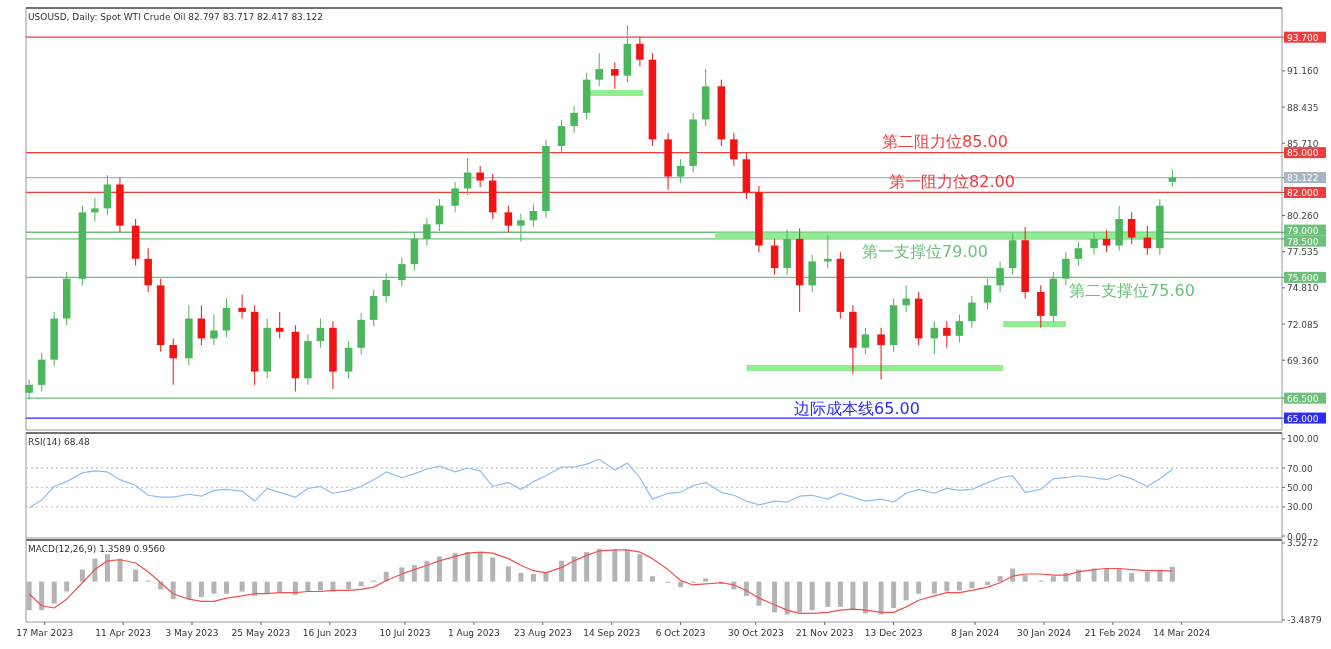  I want to click on y-tick-label: 93.700, so click(1303, 37).